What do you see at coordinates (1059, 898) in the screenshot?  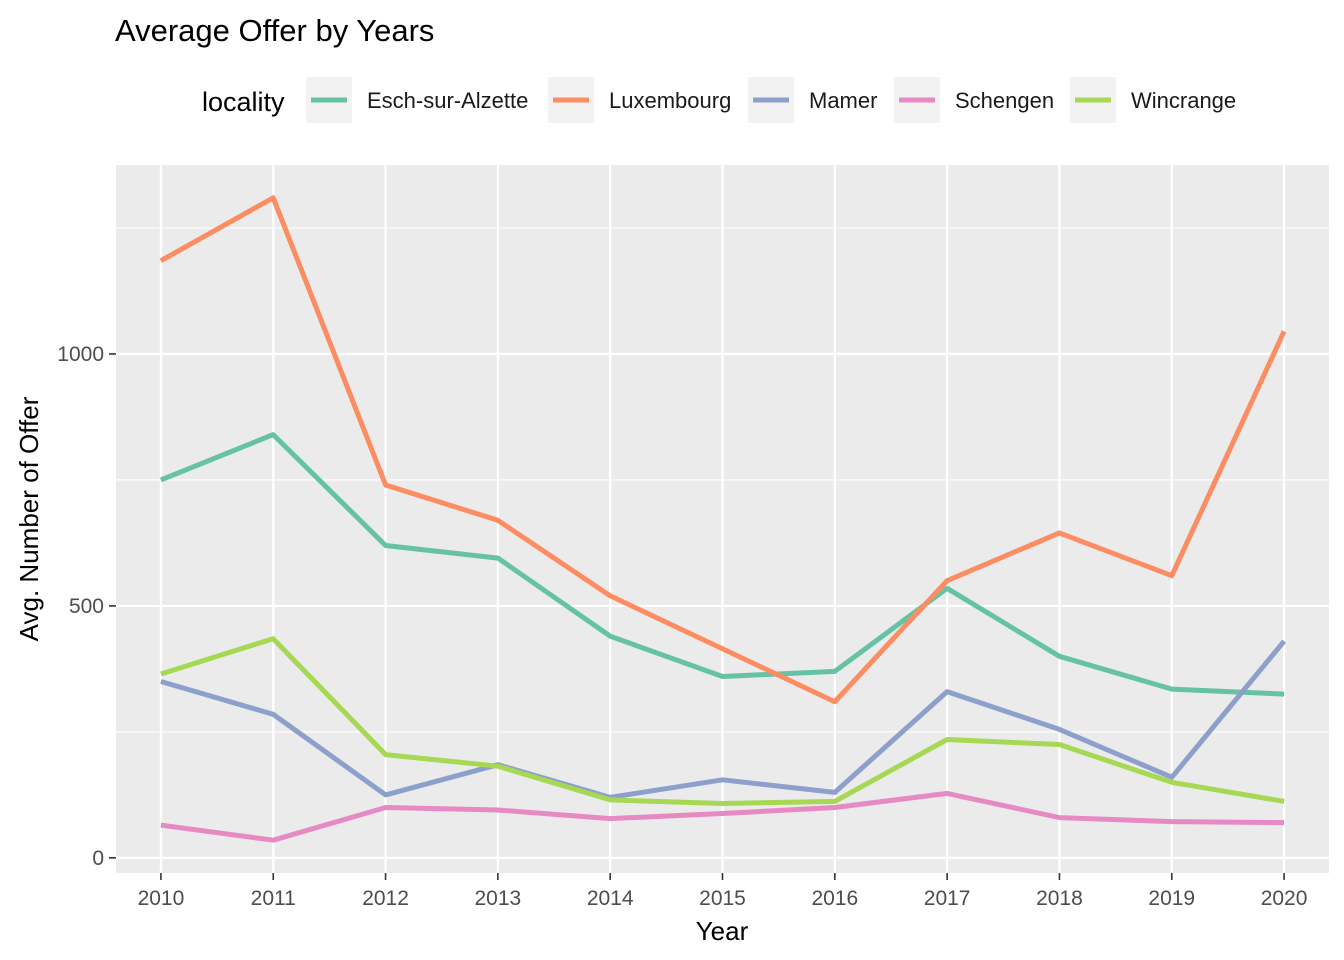 I see `x-tick-label: 2018` at bounding box center [1059, 898].